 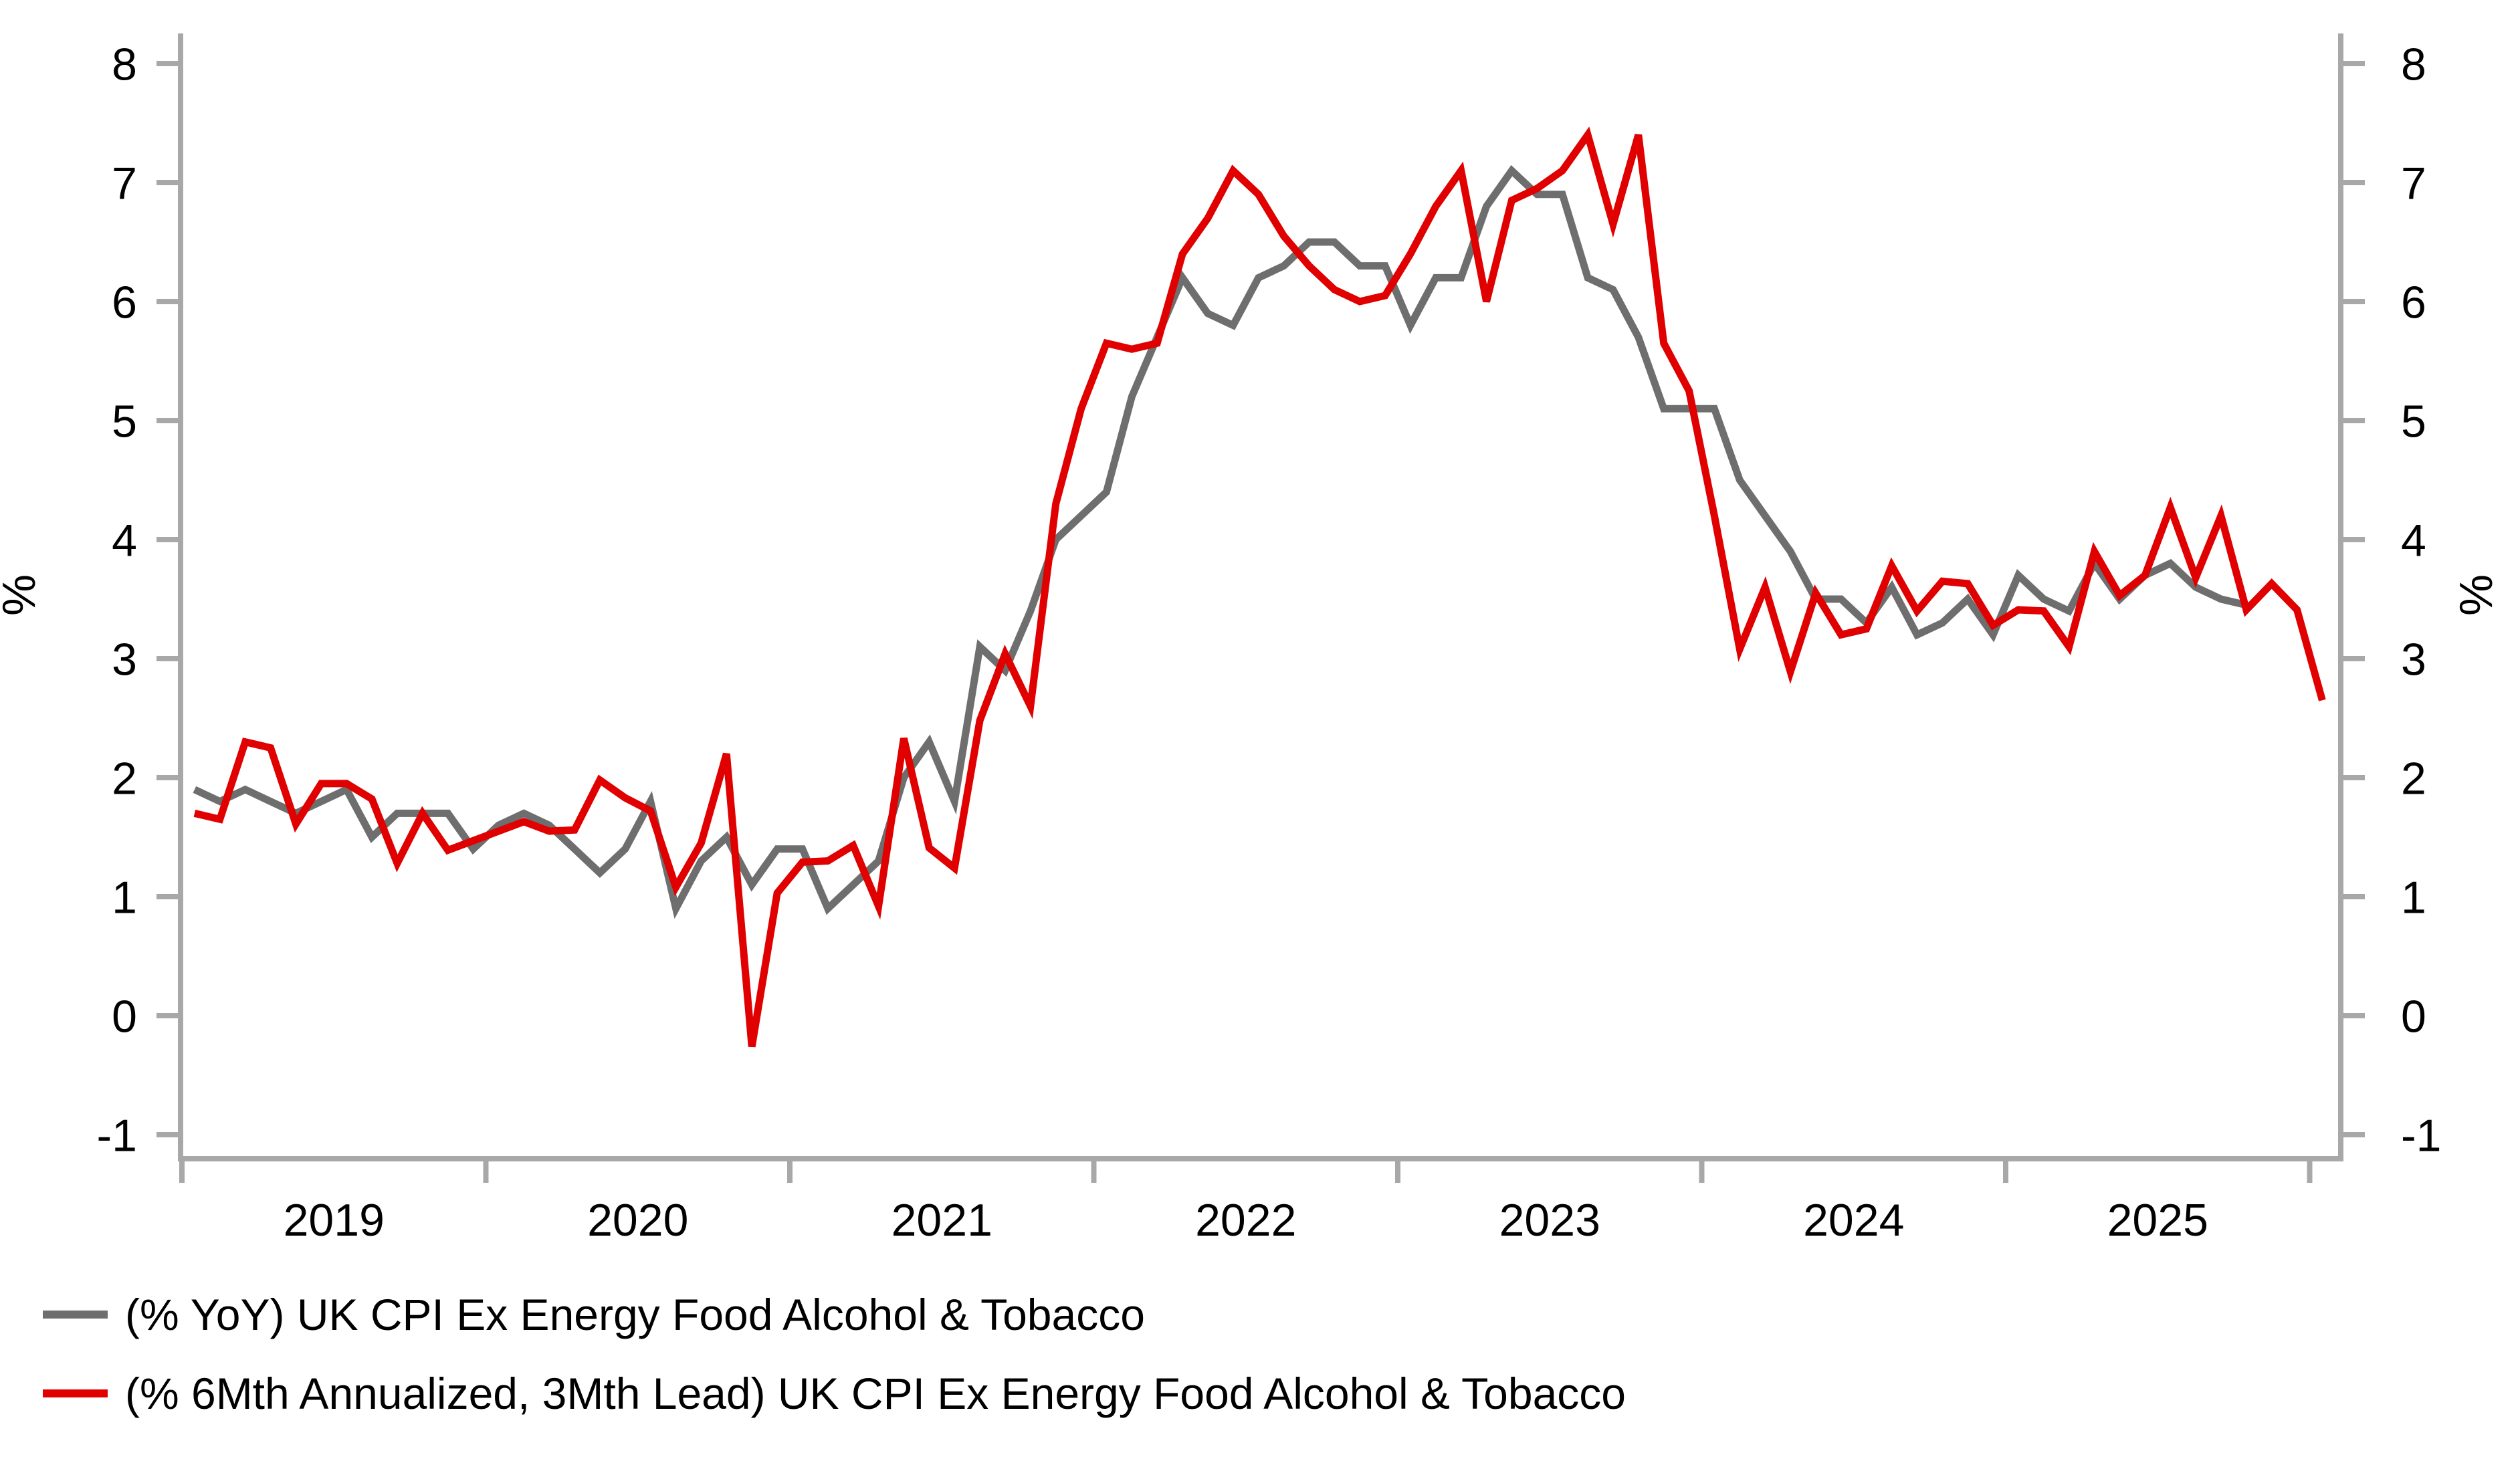 What do you see at coordinates (75, 1315) in the screenshot?
I see `legend-swatch-gray-line` at bounding box center [75, 1315].